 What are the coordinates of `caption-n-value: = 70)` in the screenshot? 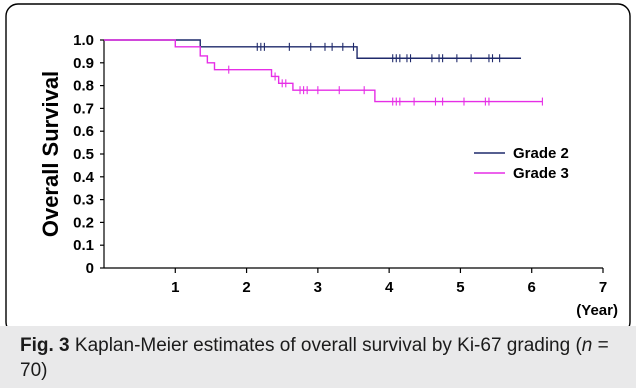 It's located at (314, 358).